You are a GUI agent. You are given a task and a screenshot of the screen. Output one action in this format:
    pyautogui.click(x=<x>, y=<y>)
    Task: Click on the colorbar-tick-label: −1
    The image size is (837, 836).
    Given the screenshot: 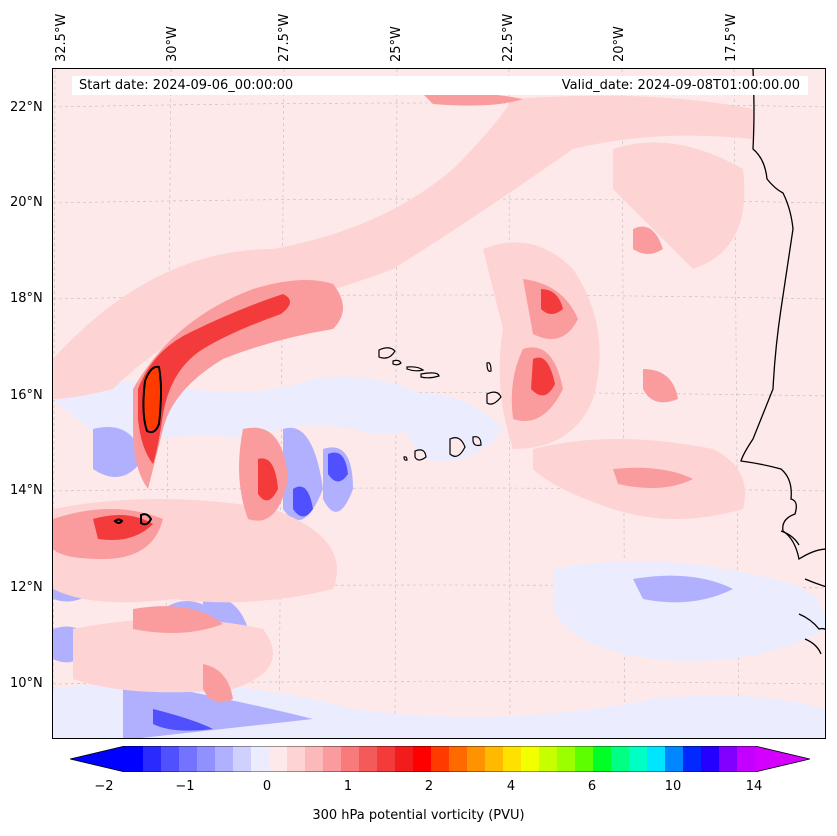 What is the action you would take?
    pyautogui.click(x=185, y=786)
    